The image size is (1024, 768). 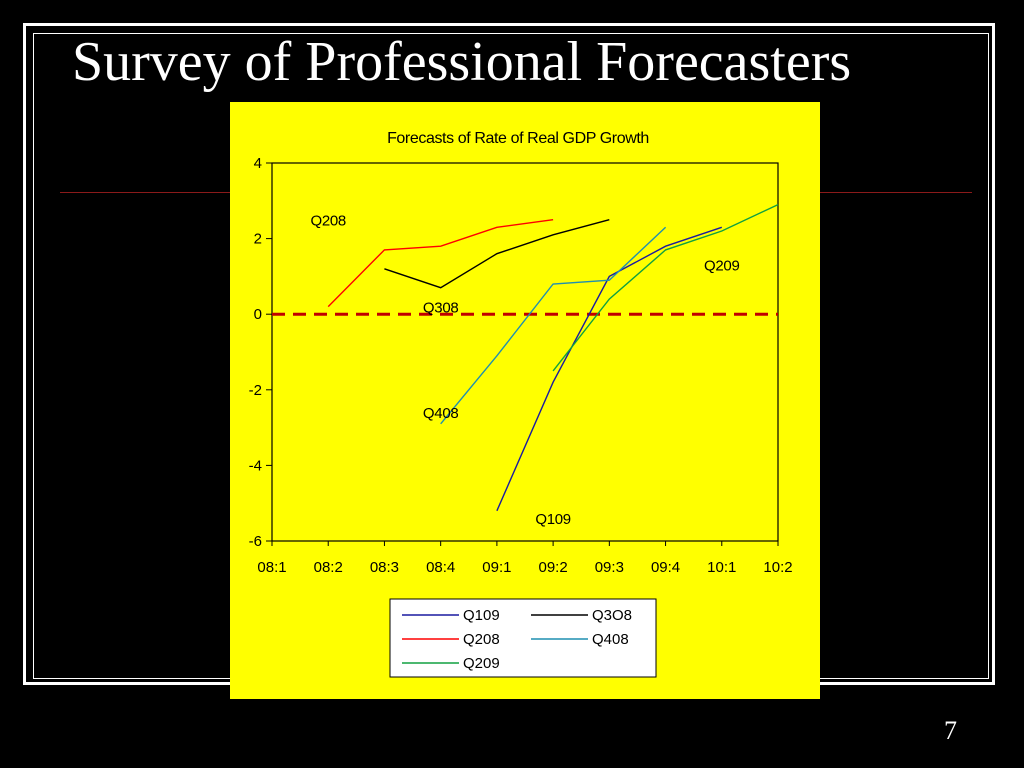 What do you see at coordinates (950, 730) in the screenshot?
I see `page-number: 7` at bounding box center [950, 730].